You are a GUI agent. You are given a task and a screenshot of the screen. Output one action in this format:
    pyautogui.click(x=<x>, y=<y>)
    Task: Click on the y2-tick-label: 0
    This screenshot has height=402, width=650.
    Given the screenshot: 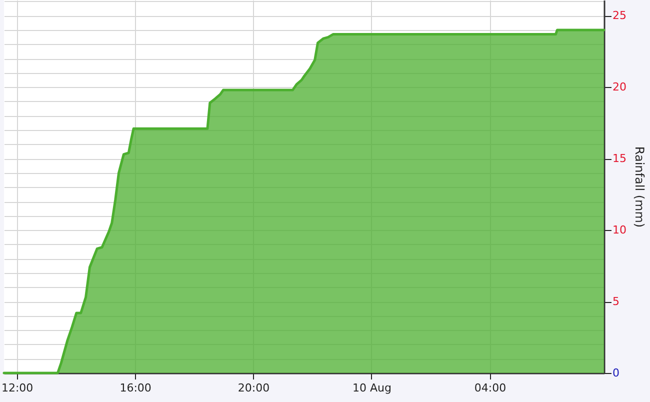 What is the action you would take?
    pyautogui.click(x=616, y=373)
    